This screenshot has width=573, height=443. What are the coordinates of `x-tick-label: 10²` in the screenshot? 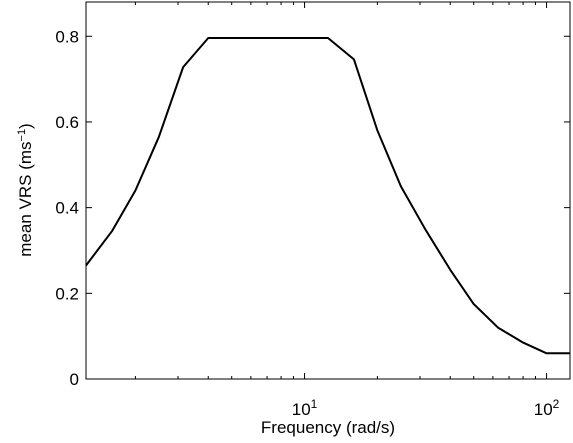 It's located at (547, 408).